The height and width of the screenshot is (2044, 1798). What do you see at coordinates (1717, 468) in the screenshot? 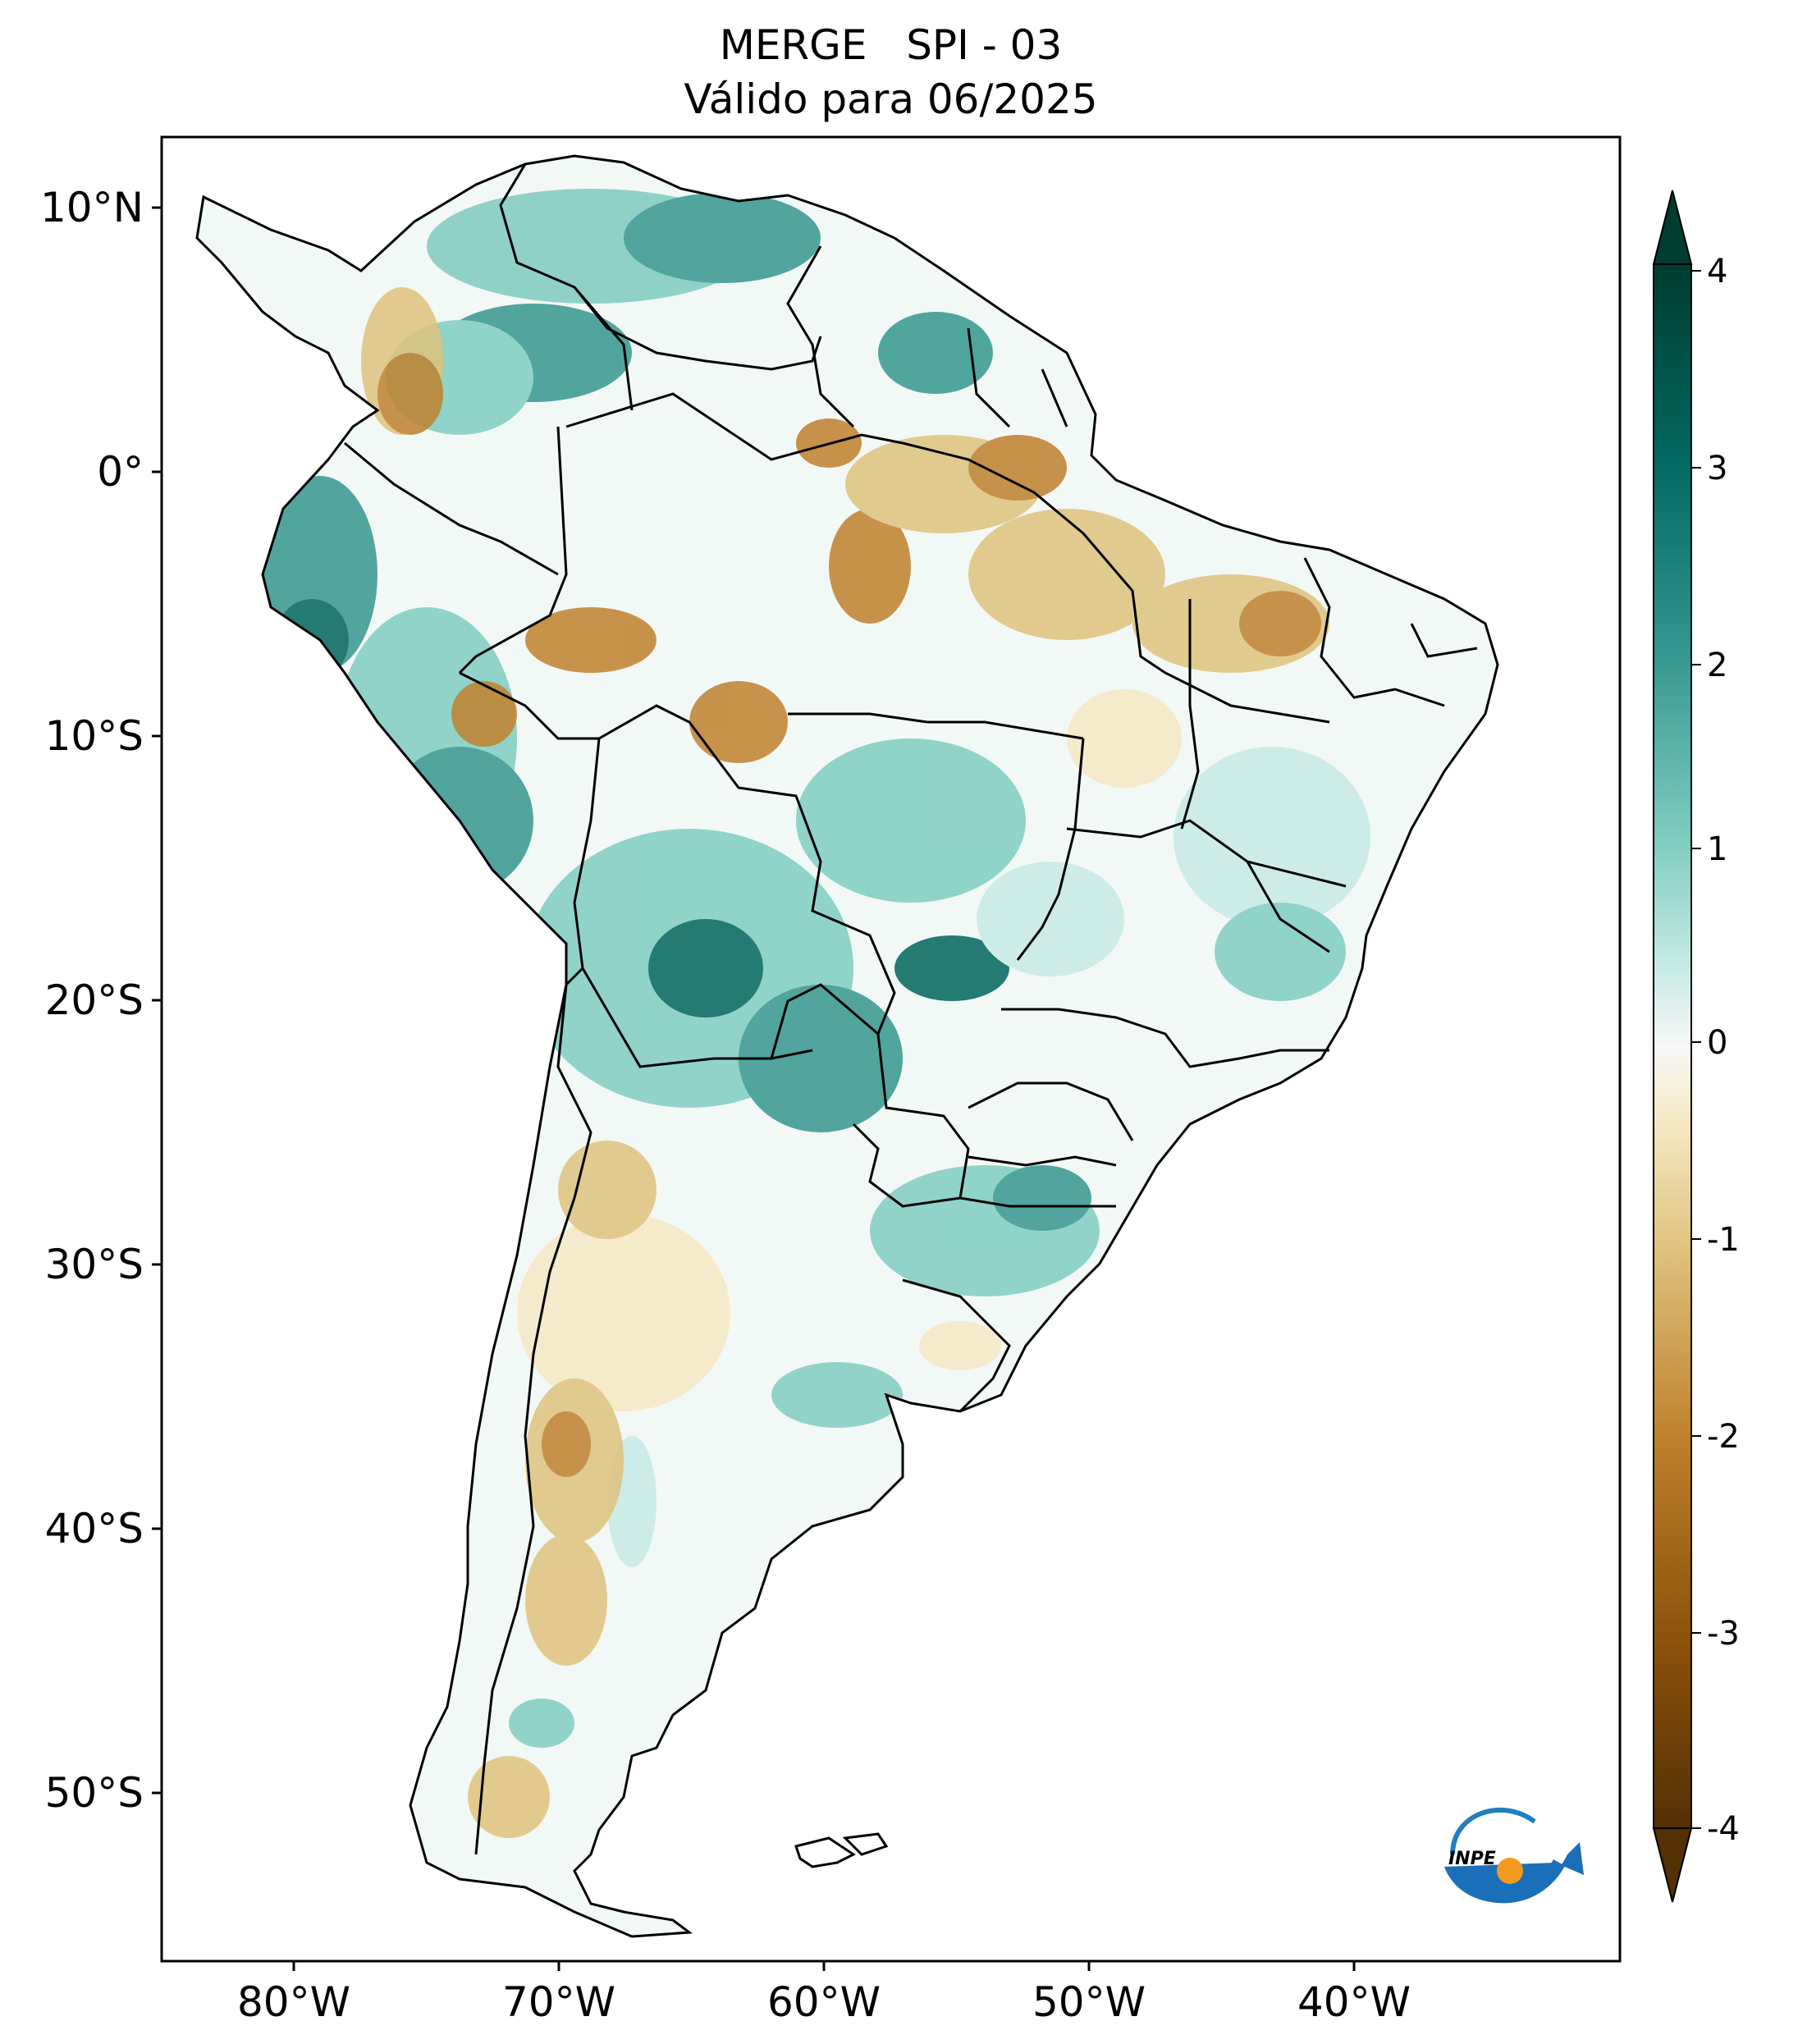
I see `colorbar-tick-label: 3` at bounding box center [1717, 468].